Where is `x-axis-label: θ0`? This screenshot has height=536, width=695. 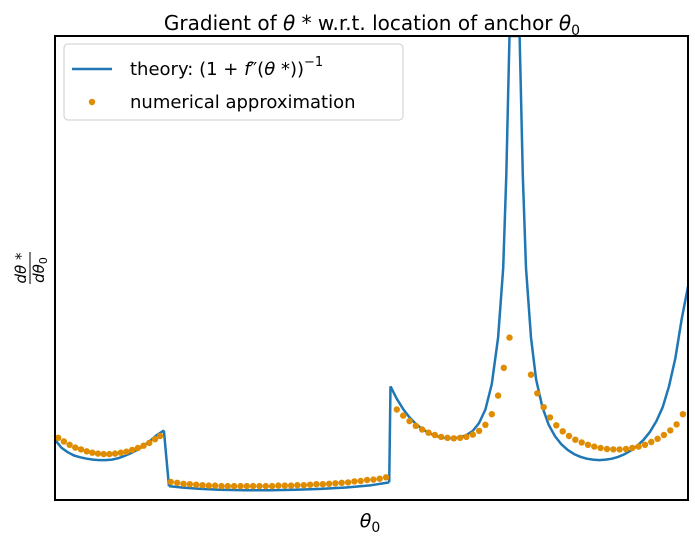 x-axis-label: θ0 is located at coordinates (370, 523).